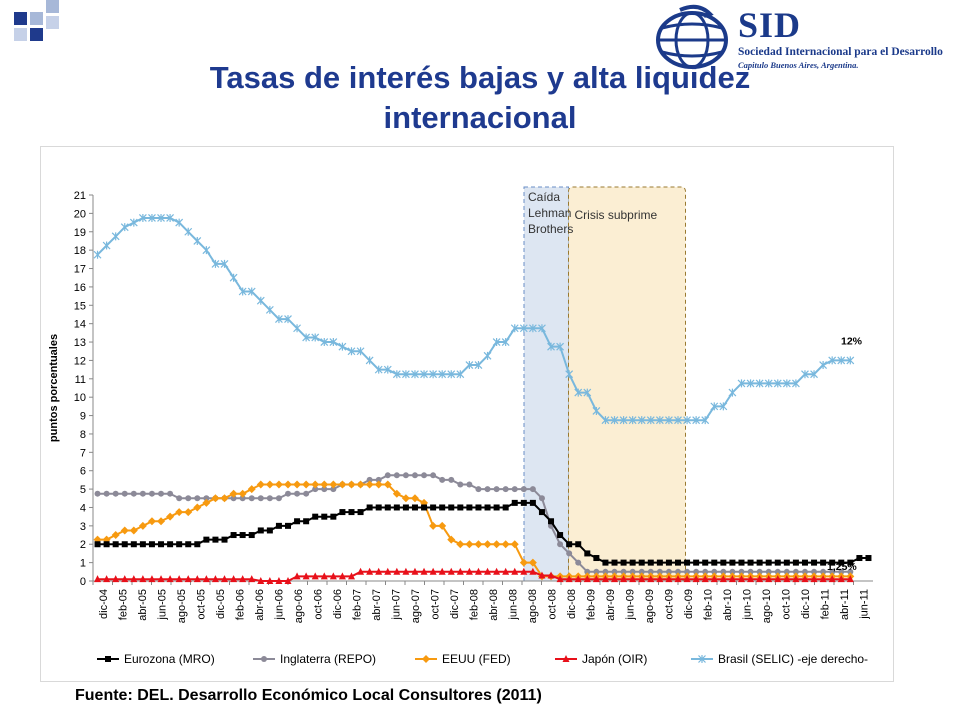 The image size is (960, 720). I want to click on x-tick-label: feb-10, so click(708, 604).